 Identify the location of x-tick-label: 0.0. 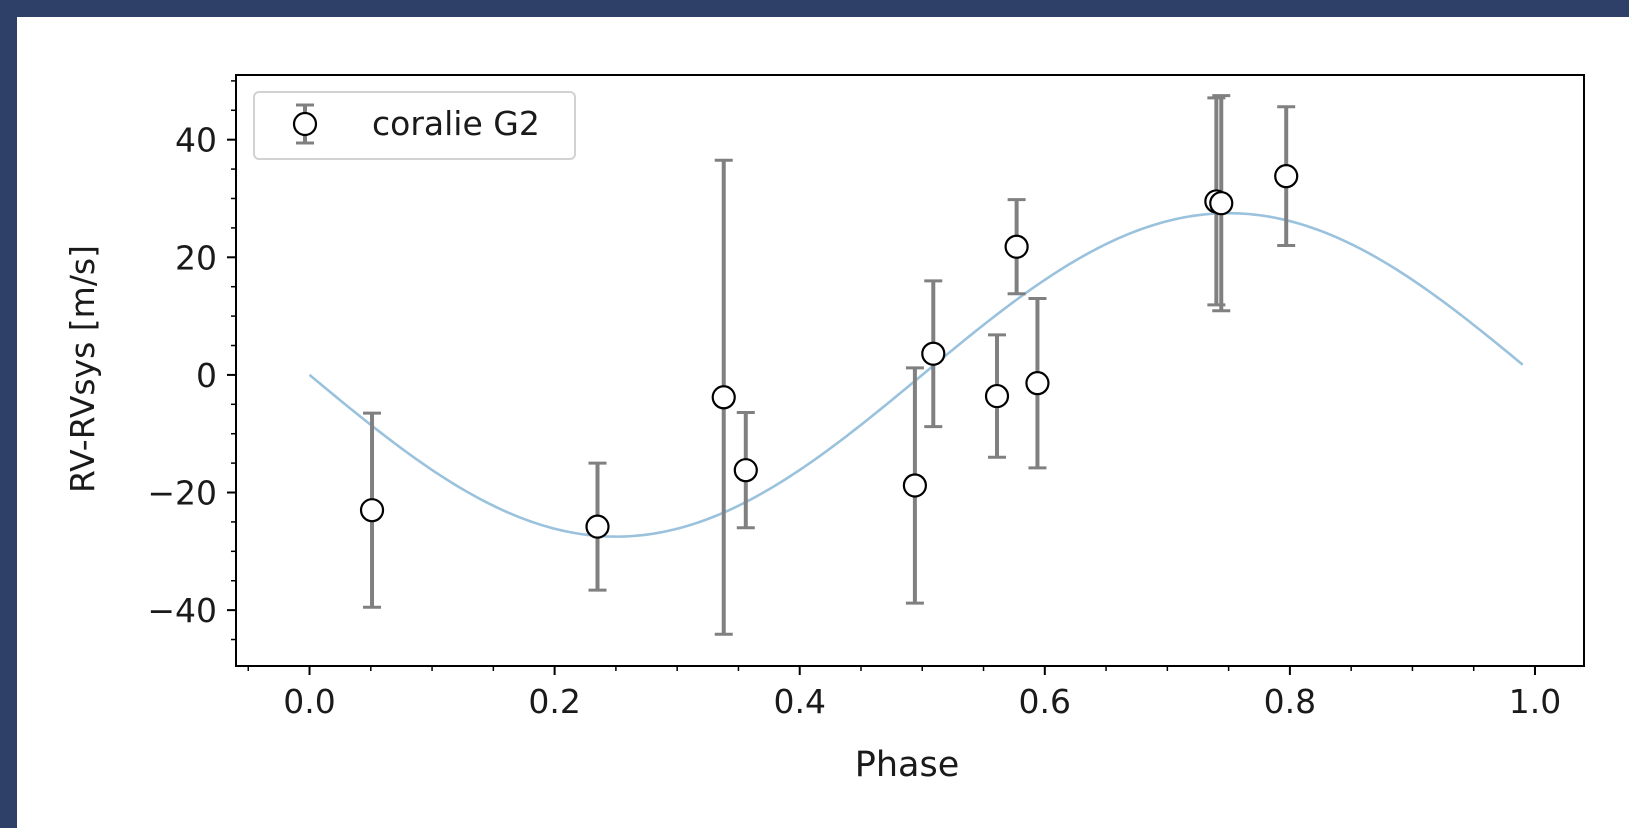
(309, 701).